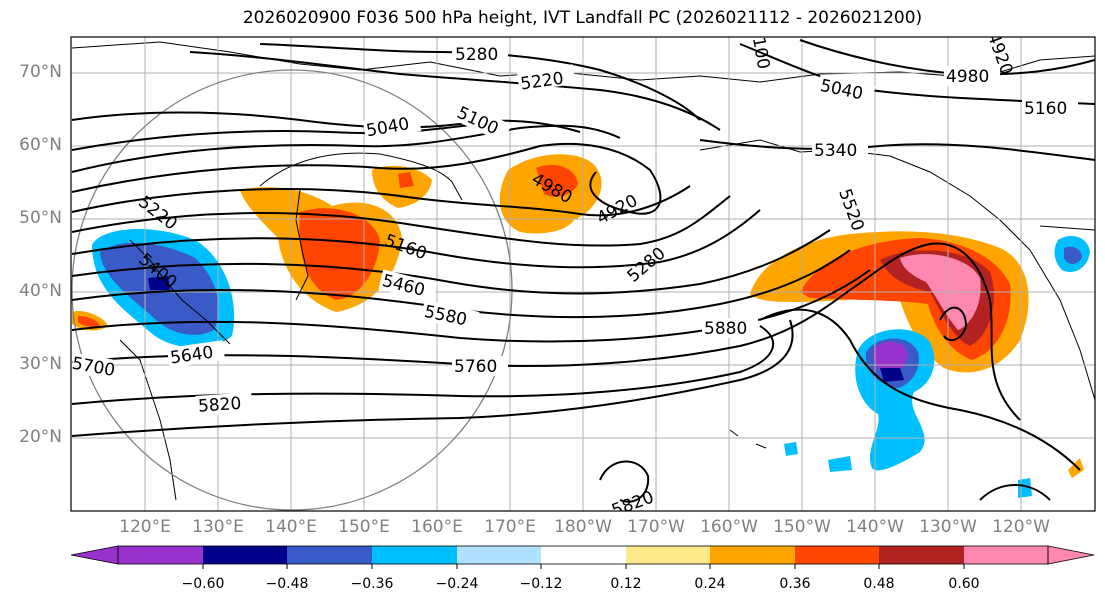  What do you see at coordinates (879, 584) in the screenshot?
I see `colorbar-tick-label: 0.48` at bounding box center [879, 584].